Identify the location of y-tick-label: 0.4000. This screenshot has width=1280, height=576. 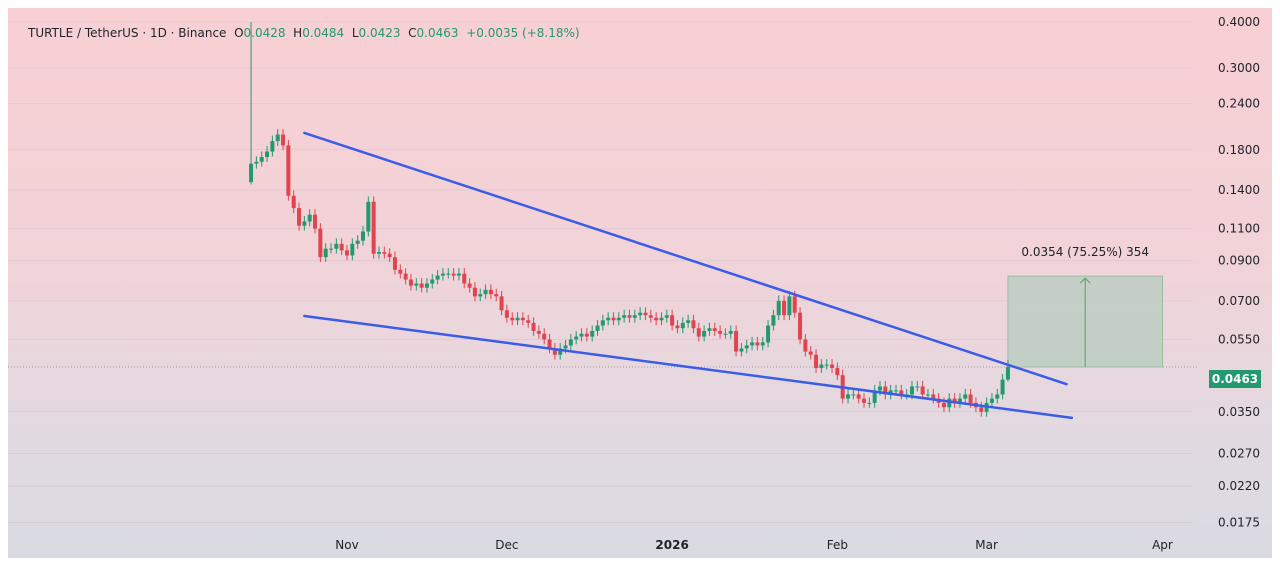
(1239, 22).